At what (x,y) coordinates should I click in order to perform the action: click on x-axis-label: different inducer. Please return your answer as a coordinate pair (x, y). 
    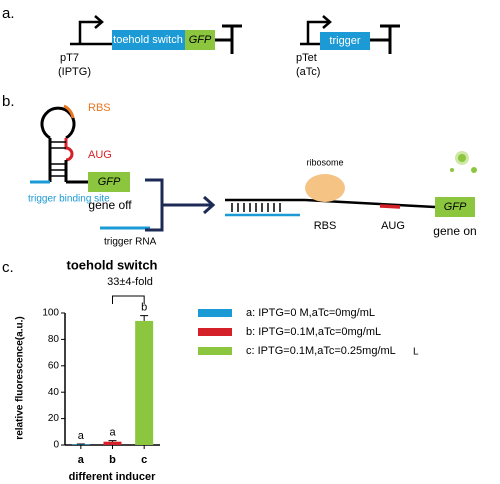
    Looking at the image, I should click on (113, 477).